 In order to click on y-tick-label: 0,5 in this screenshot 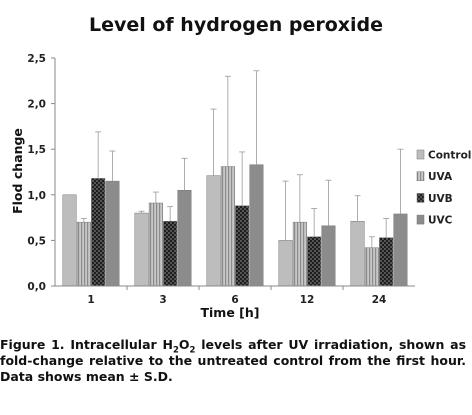, I will do `click(36, 241)`.